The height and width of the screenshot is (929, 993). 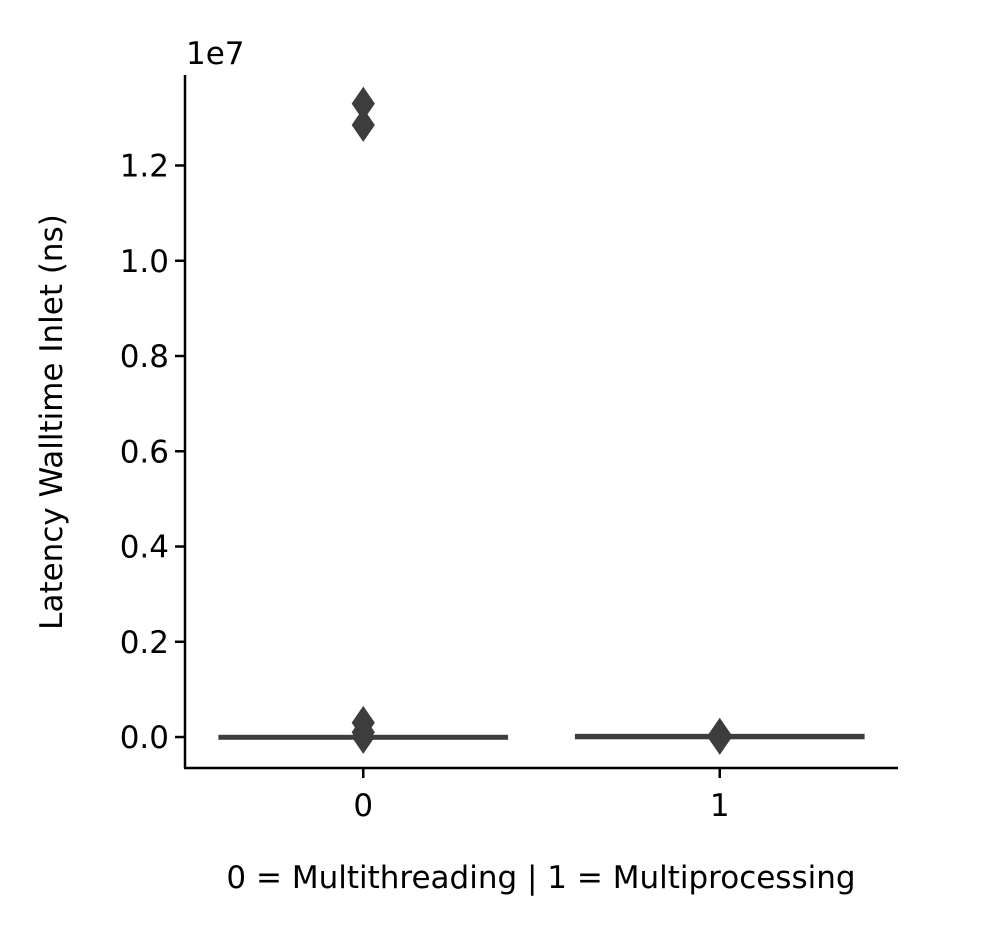 What do you see at coordinates (215, 54) in the screenshot?
I see `y-offset-label: 1e7` at bounding box center [215, 54].